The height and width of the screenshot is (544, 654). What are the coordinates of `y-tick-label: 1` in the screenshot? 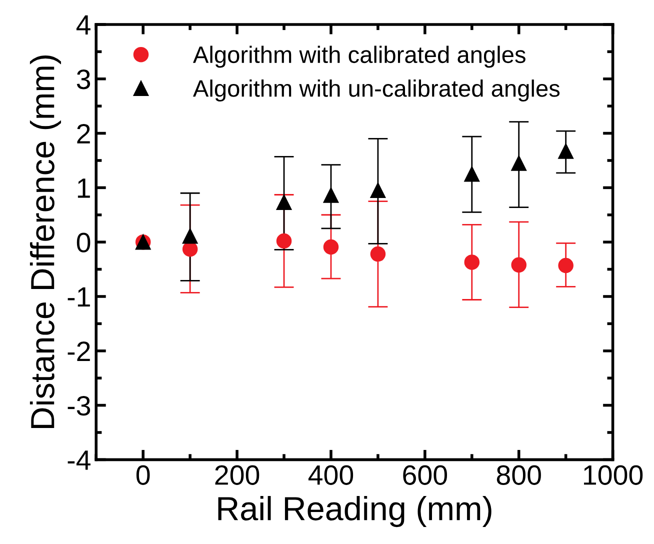 It's located at (84, 188).